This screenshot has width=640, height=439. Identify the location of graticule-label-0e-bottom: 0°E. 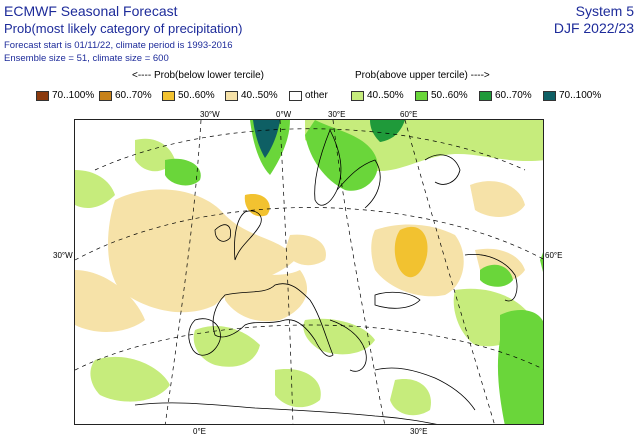
(199, 431).